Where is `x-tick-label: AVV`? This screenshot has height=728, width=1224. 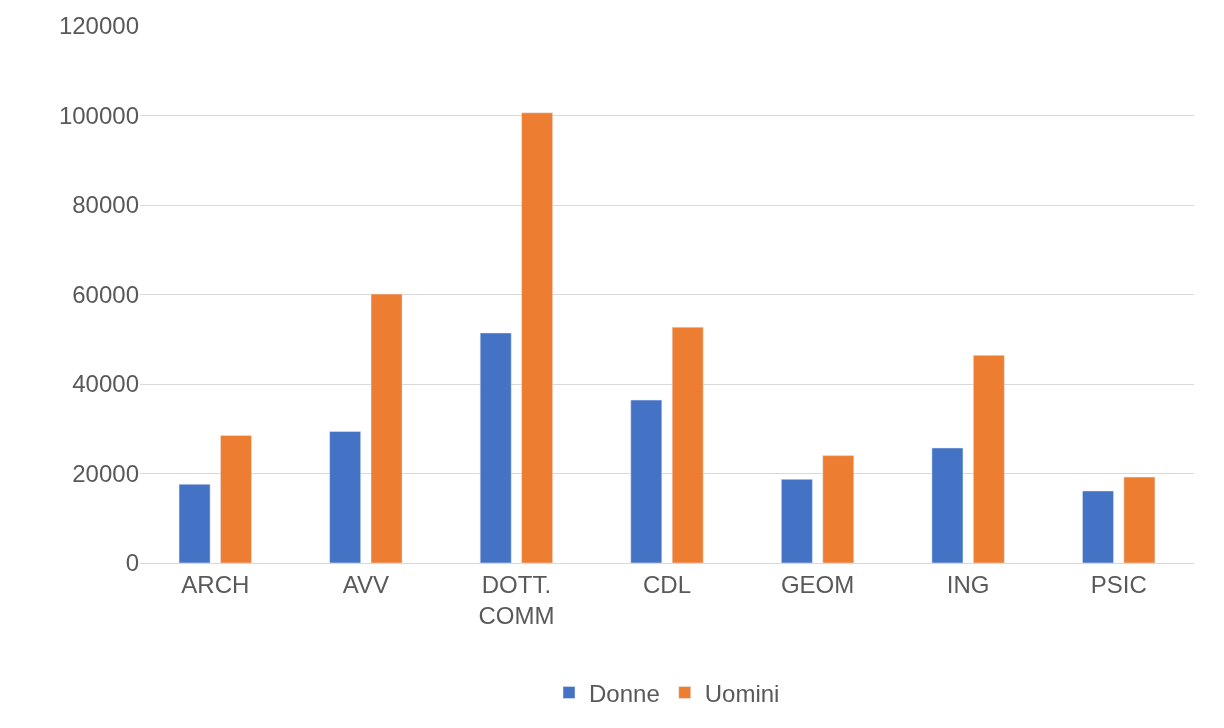 x-tick-label: AVV is located at coordinates (365, 584).